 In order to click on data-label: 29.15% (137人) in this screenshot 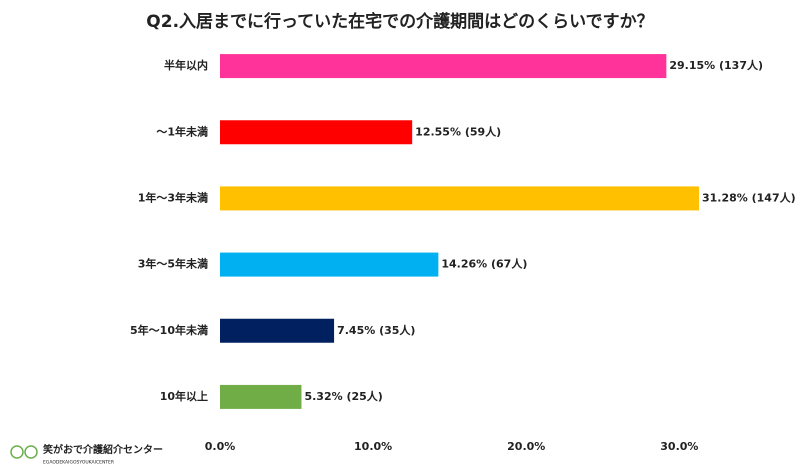, I will do `click(716, 65)`.